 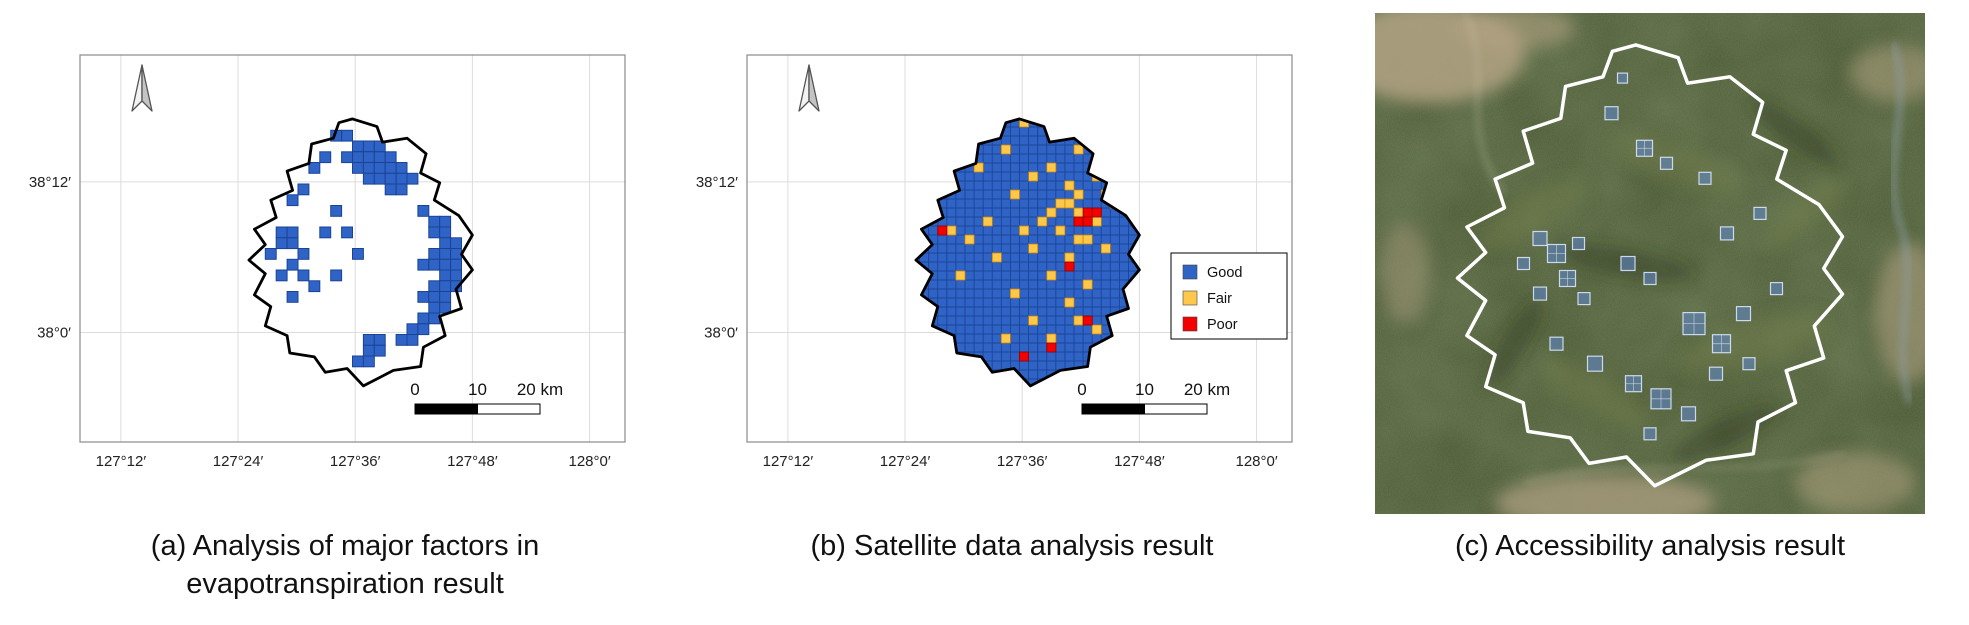 What do you see at coordinates (540, 389) in the screenshot?
I see `scale-label: 20 km` at bounding box center [540, 389].